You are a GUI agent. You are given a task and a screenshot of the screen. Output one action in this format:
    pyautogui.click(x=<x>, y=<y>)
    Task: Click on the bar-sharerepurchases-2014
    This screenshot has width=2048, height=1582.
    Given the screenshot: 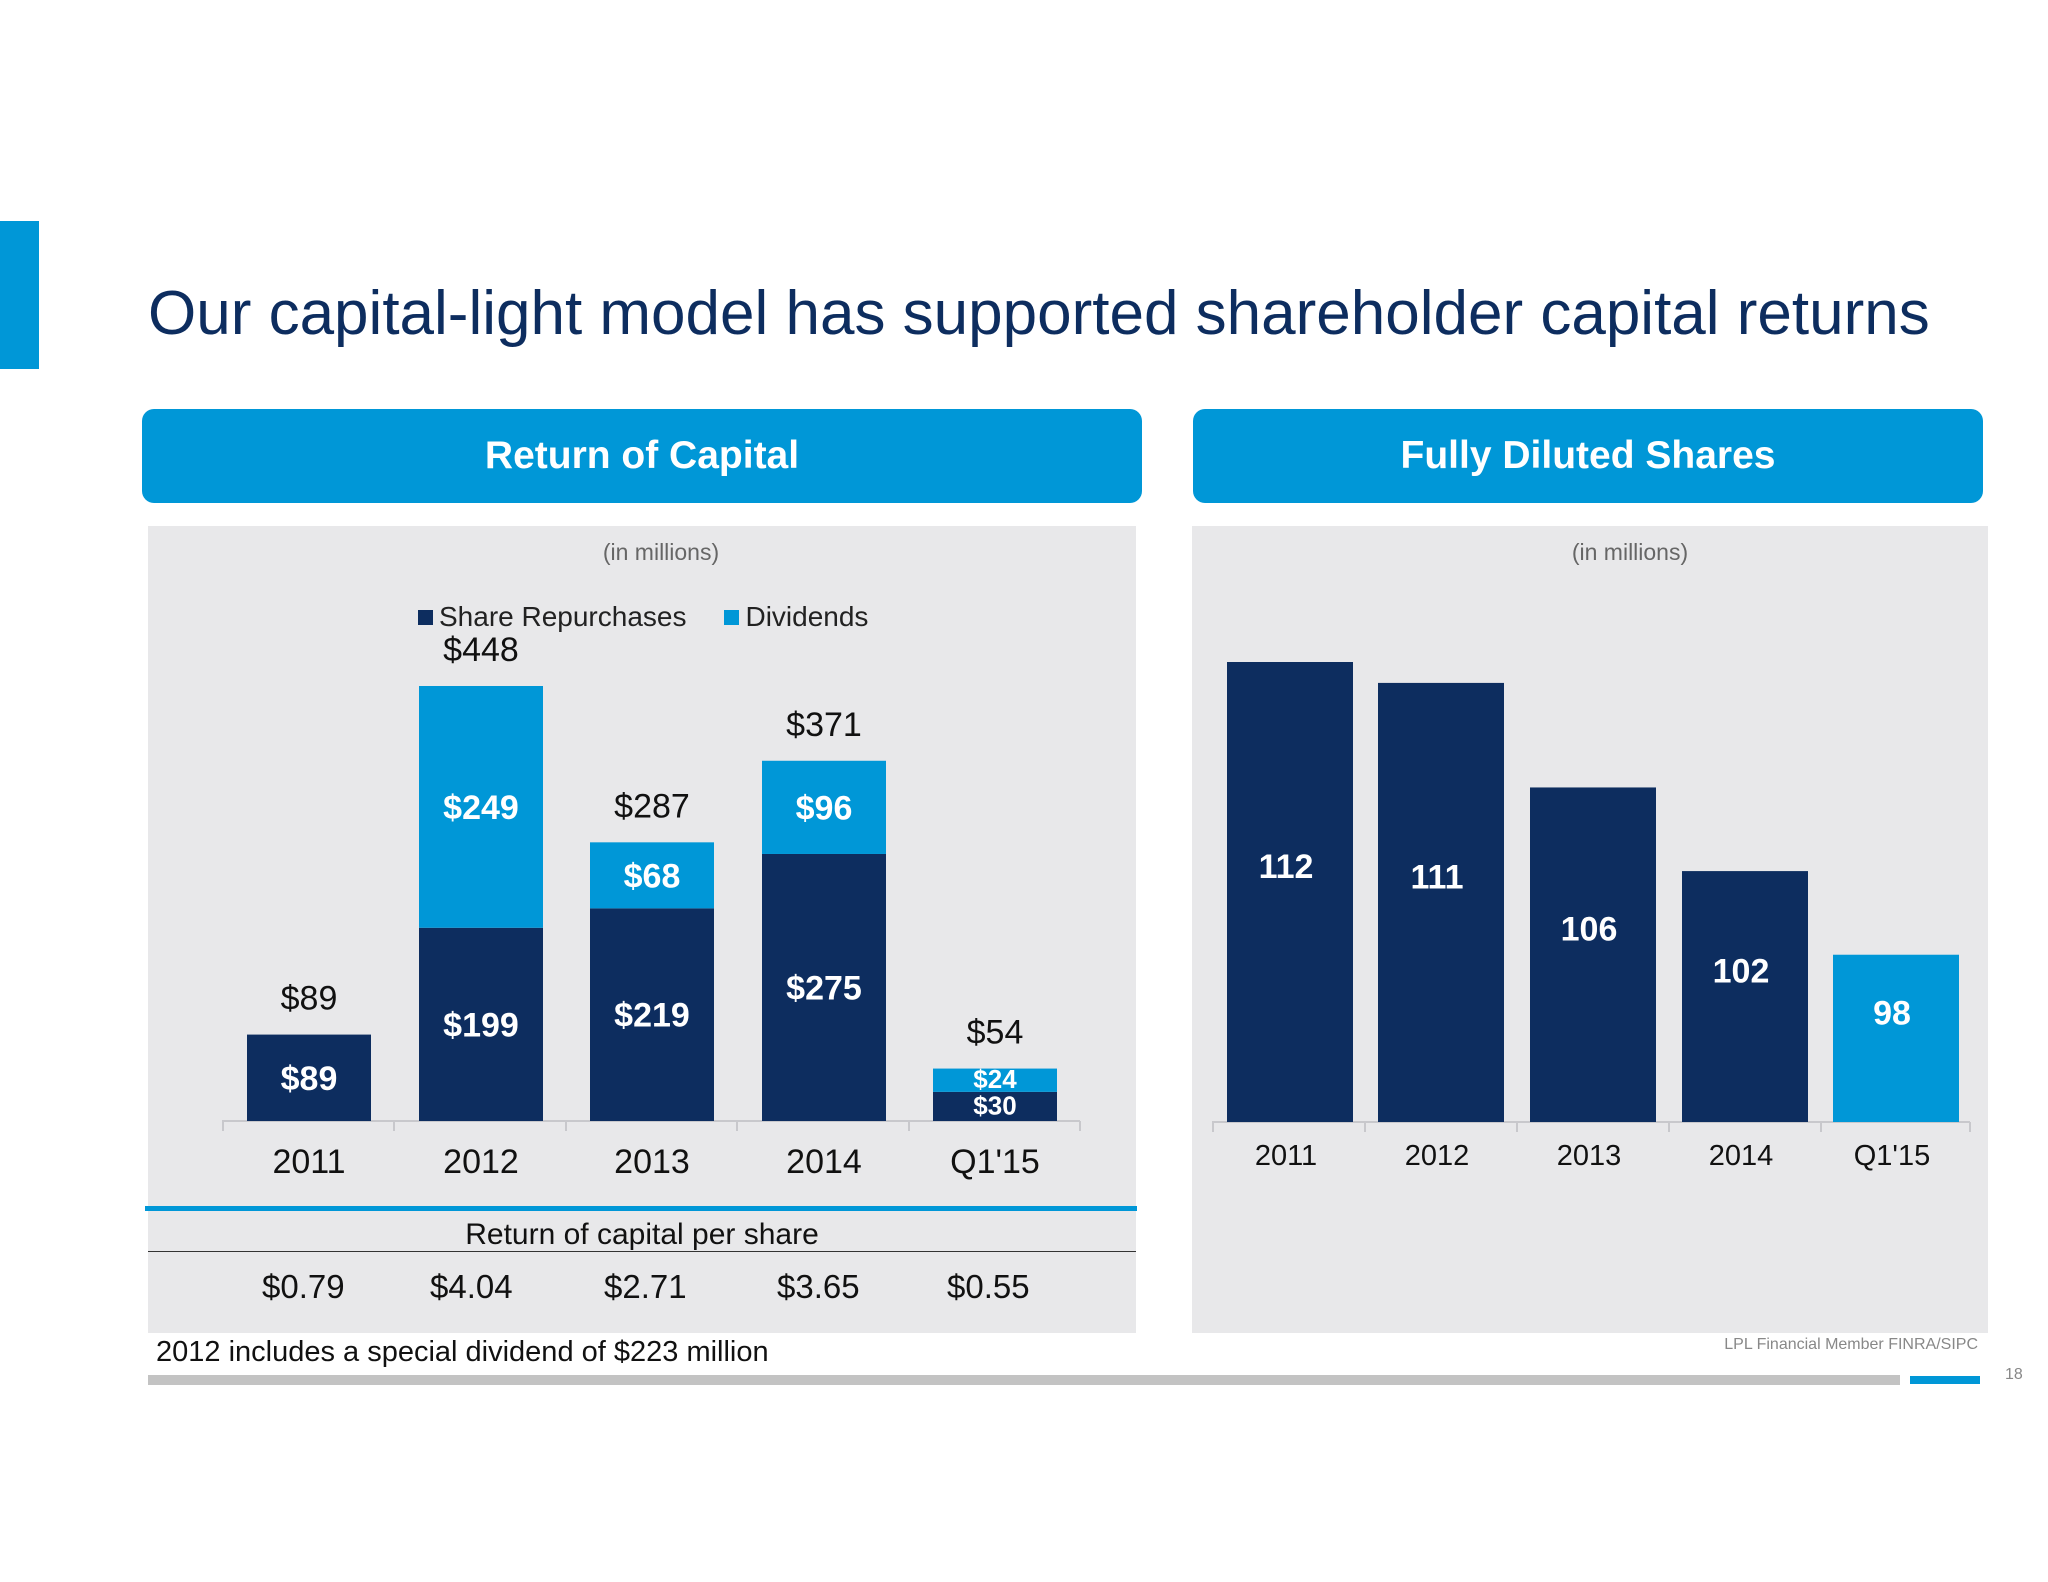 What is the action you would take?
    pyautogui.click(x=824, y=987)
    